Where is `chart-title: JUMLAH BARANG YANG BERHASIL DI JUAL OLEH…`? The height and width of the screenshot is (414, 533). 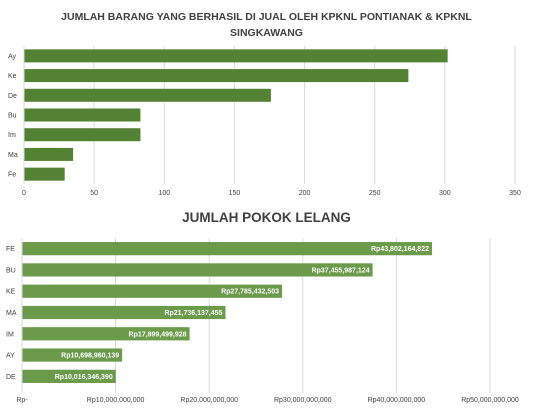
chart-title: JUMLAH BARANG YANG BERHASIL DI JUAL OLEH… is located at coordinates (266, 25).